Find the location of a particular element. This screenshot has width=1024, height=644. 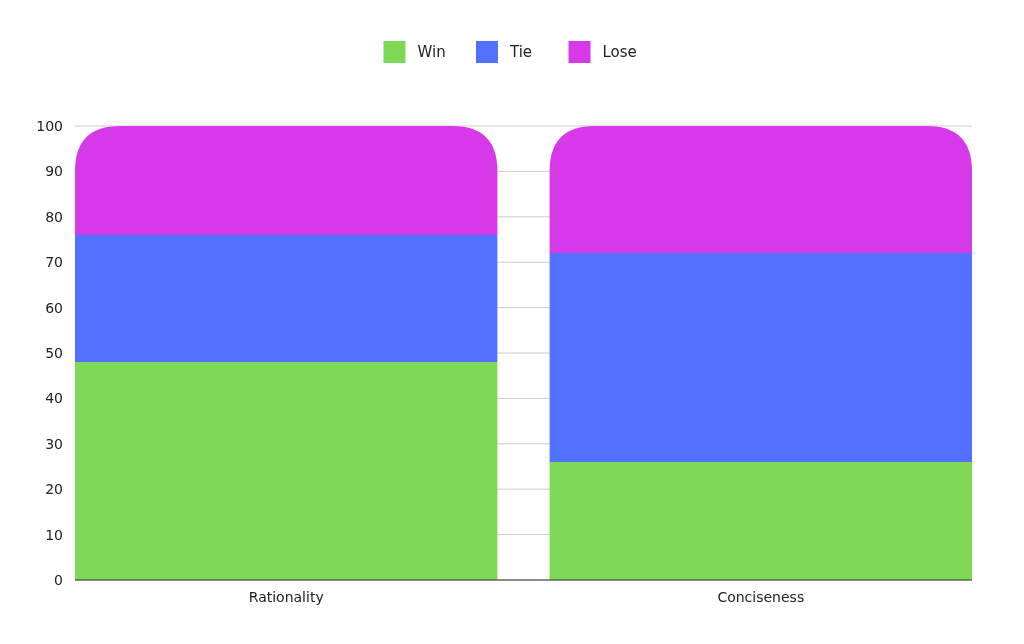

x-tick-label: Conciseness is located at coordinates (761, 597).